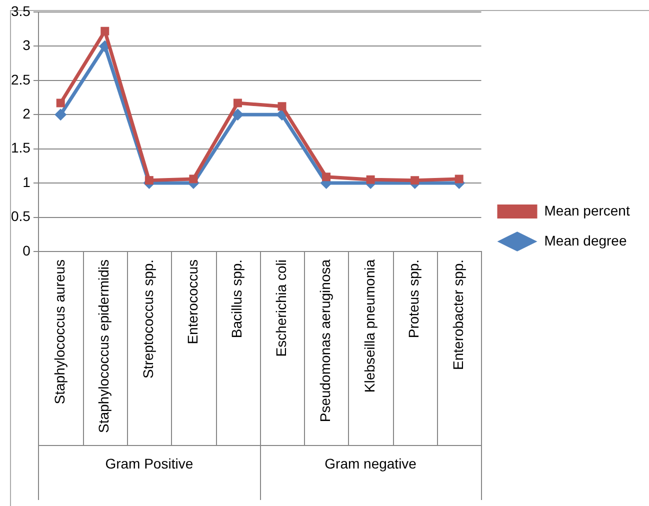 Image resolution: width=649 pixels, height=506 pixels. What do you see at coordinates (149, 463) in the screenshot?
I see `text: Gram Positive` at bounding box center [149, 463].